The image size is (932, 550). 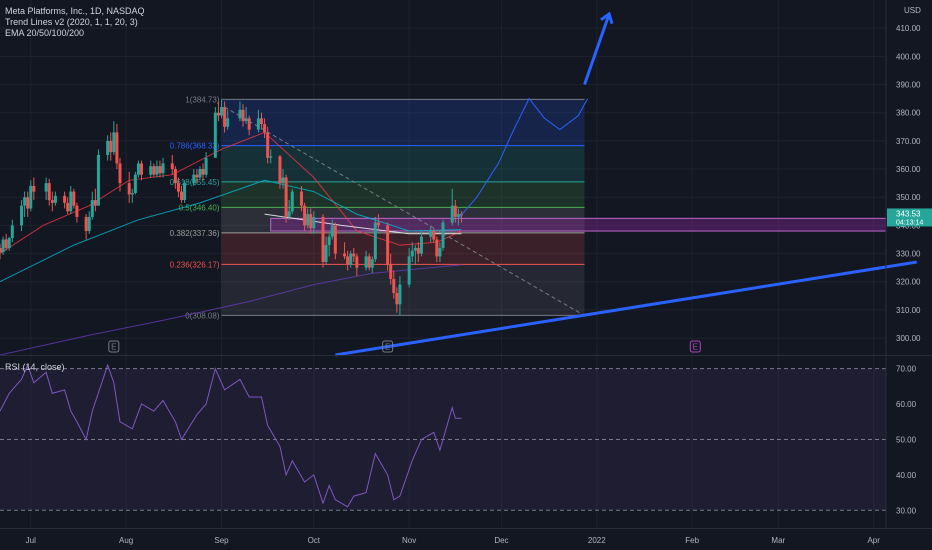 I want to click on currency-label: USD, so click(x=912, y=10).